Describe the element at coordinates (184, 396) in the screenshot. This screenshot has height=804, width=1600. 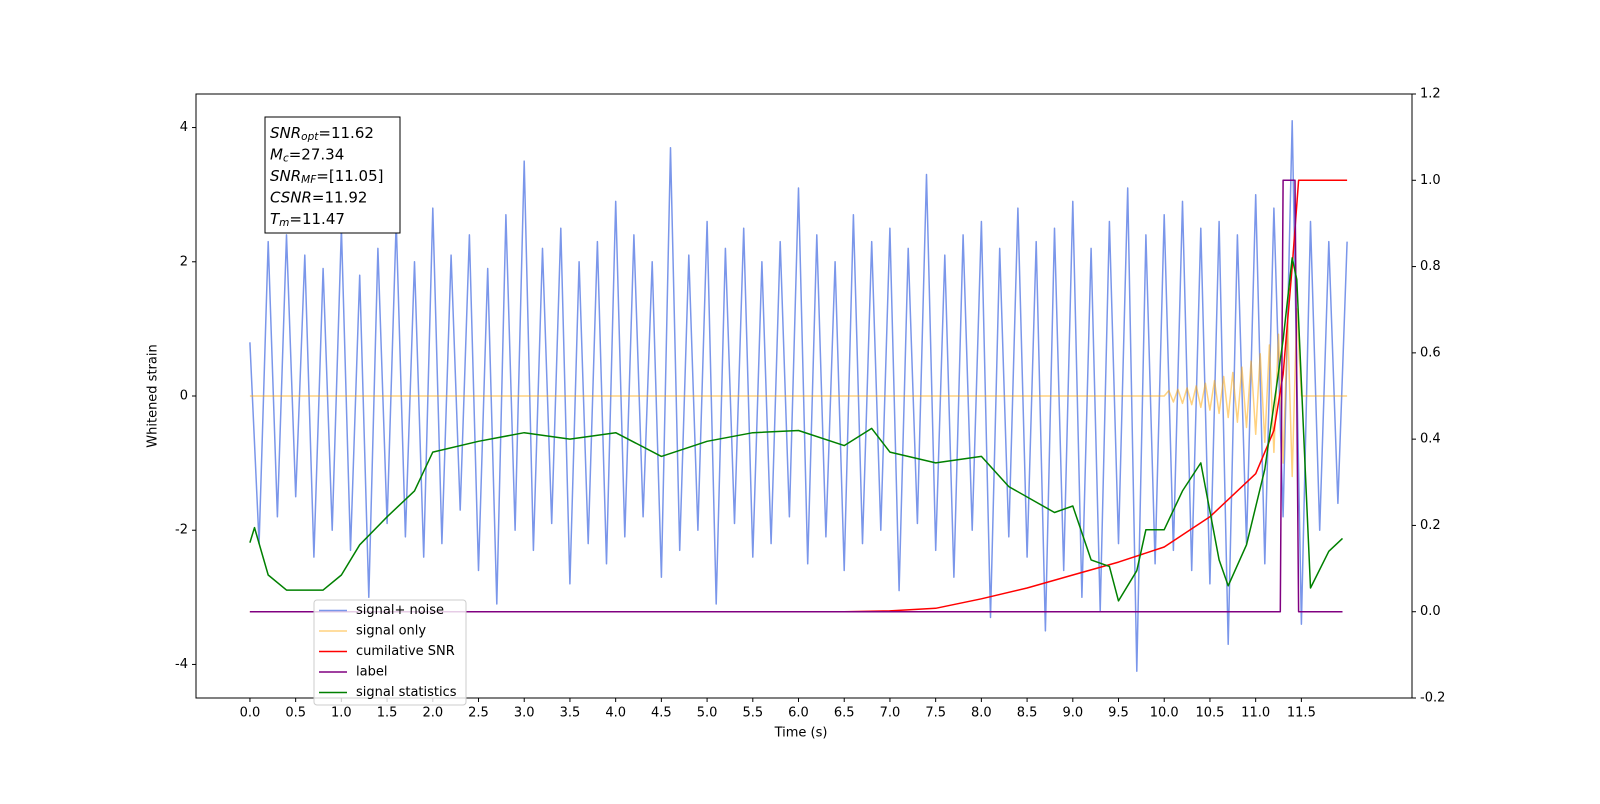
I see `y-tick-label: 0` at that location.